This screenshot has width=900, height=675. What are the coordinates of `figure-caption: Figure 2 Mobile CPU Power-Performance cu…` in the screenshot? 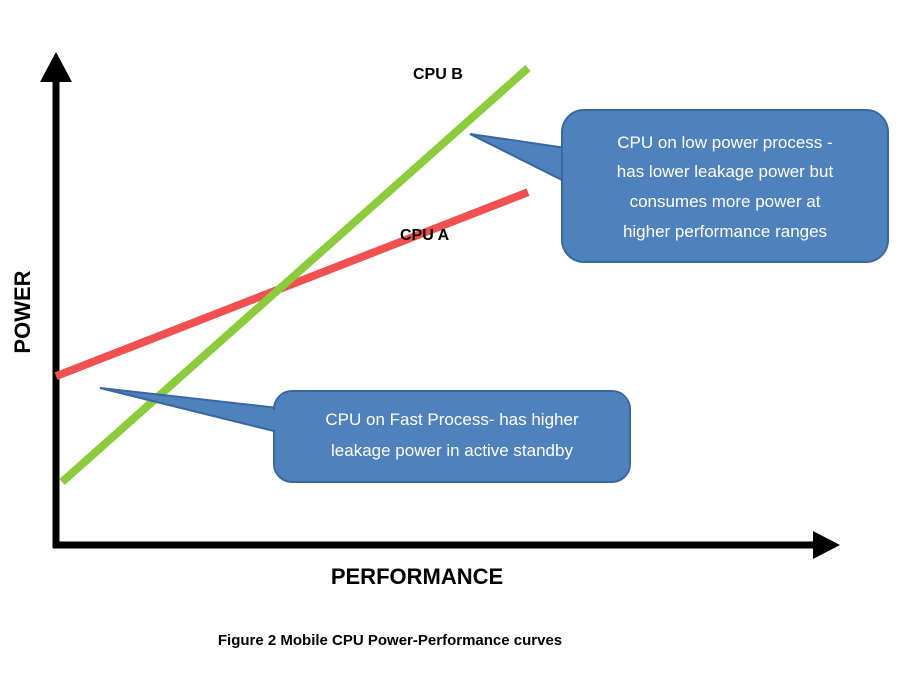 It's located at (390, 640).